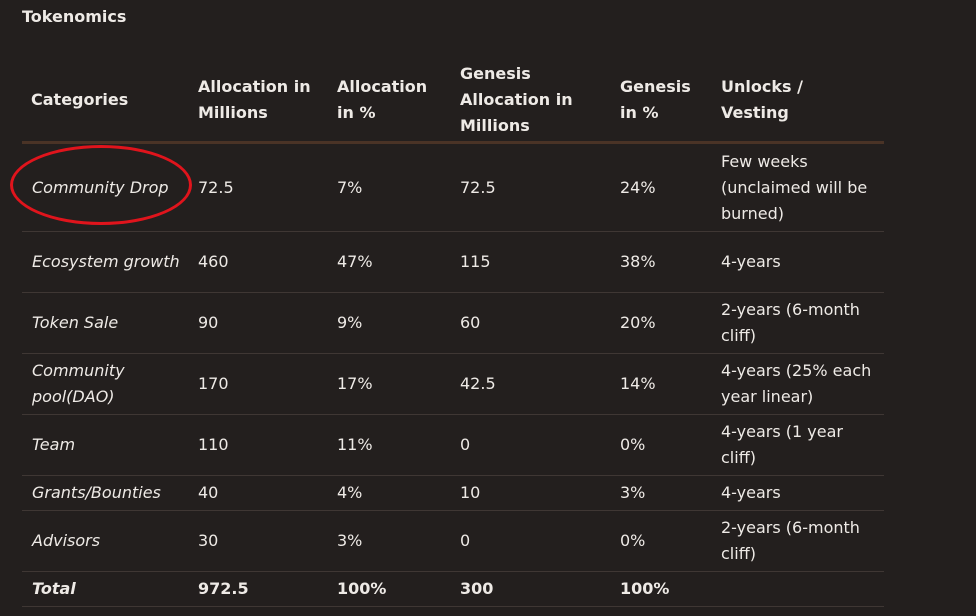  Describe the element at coordinates (74, 16) in the screenshot. I see `section-heading: Tokenomics` at that location.